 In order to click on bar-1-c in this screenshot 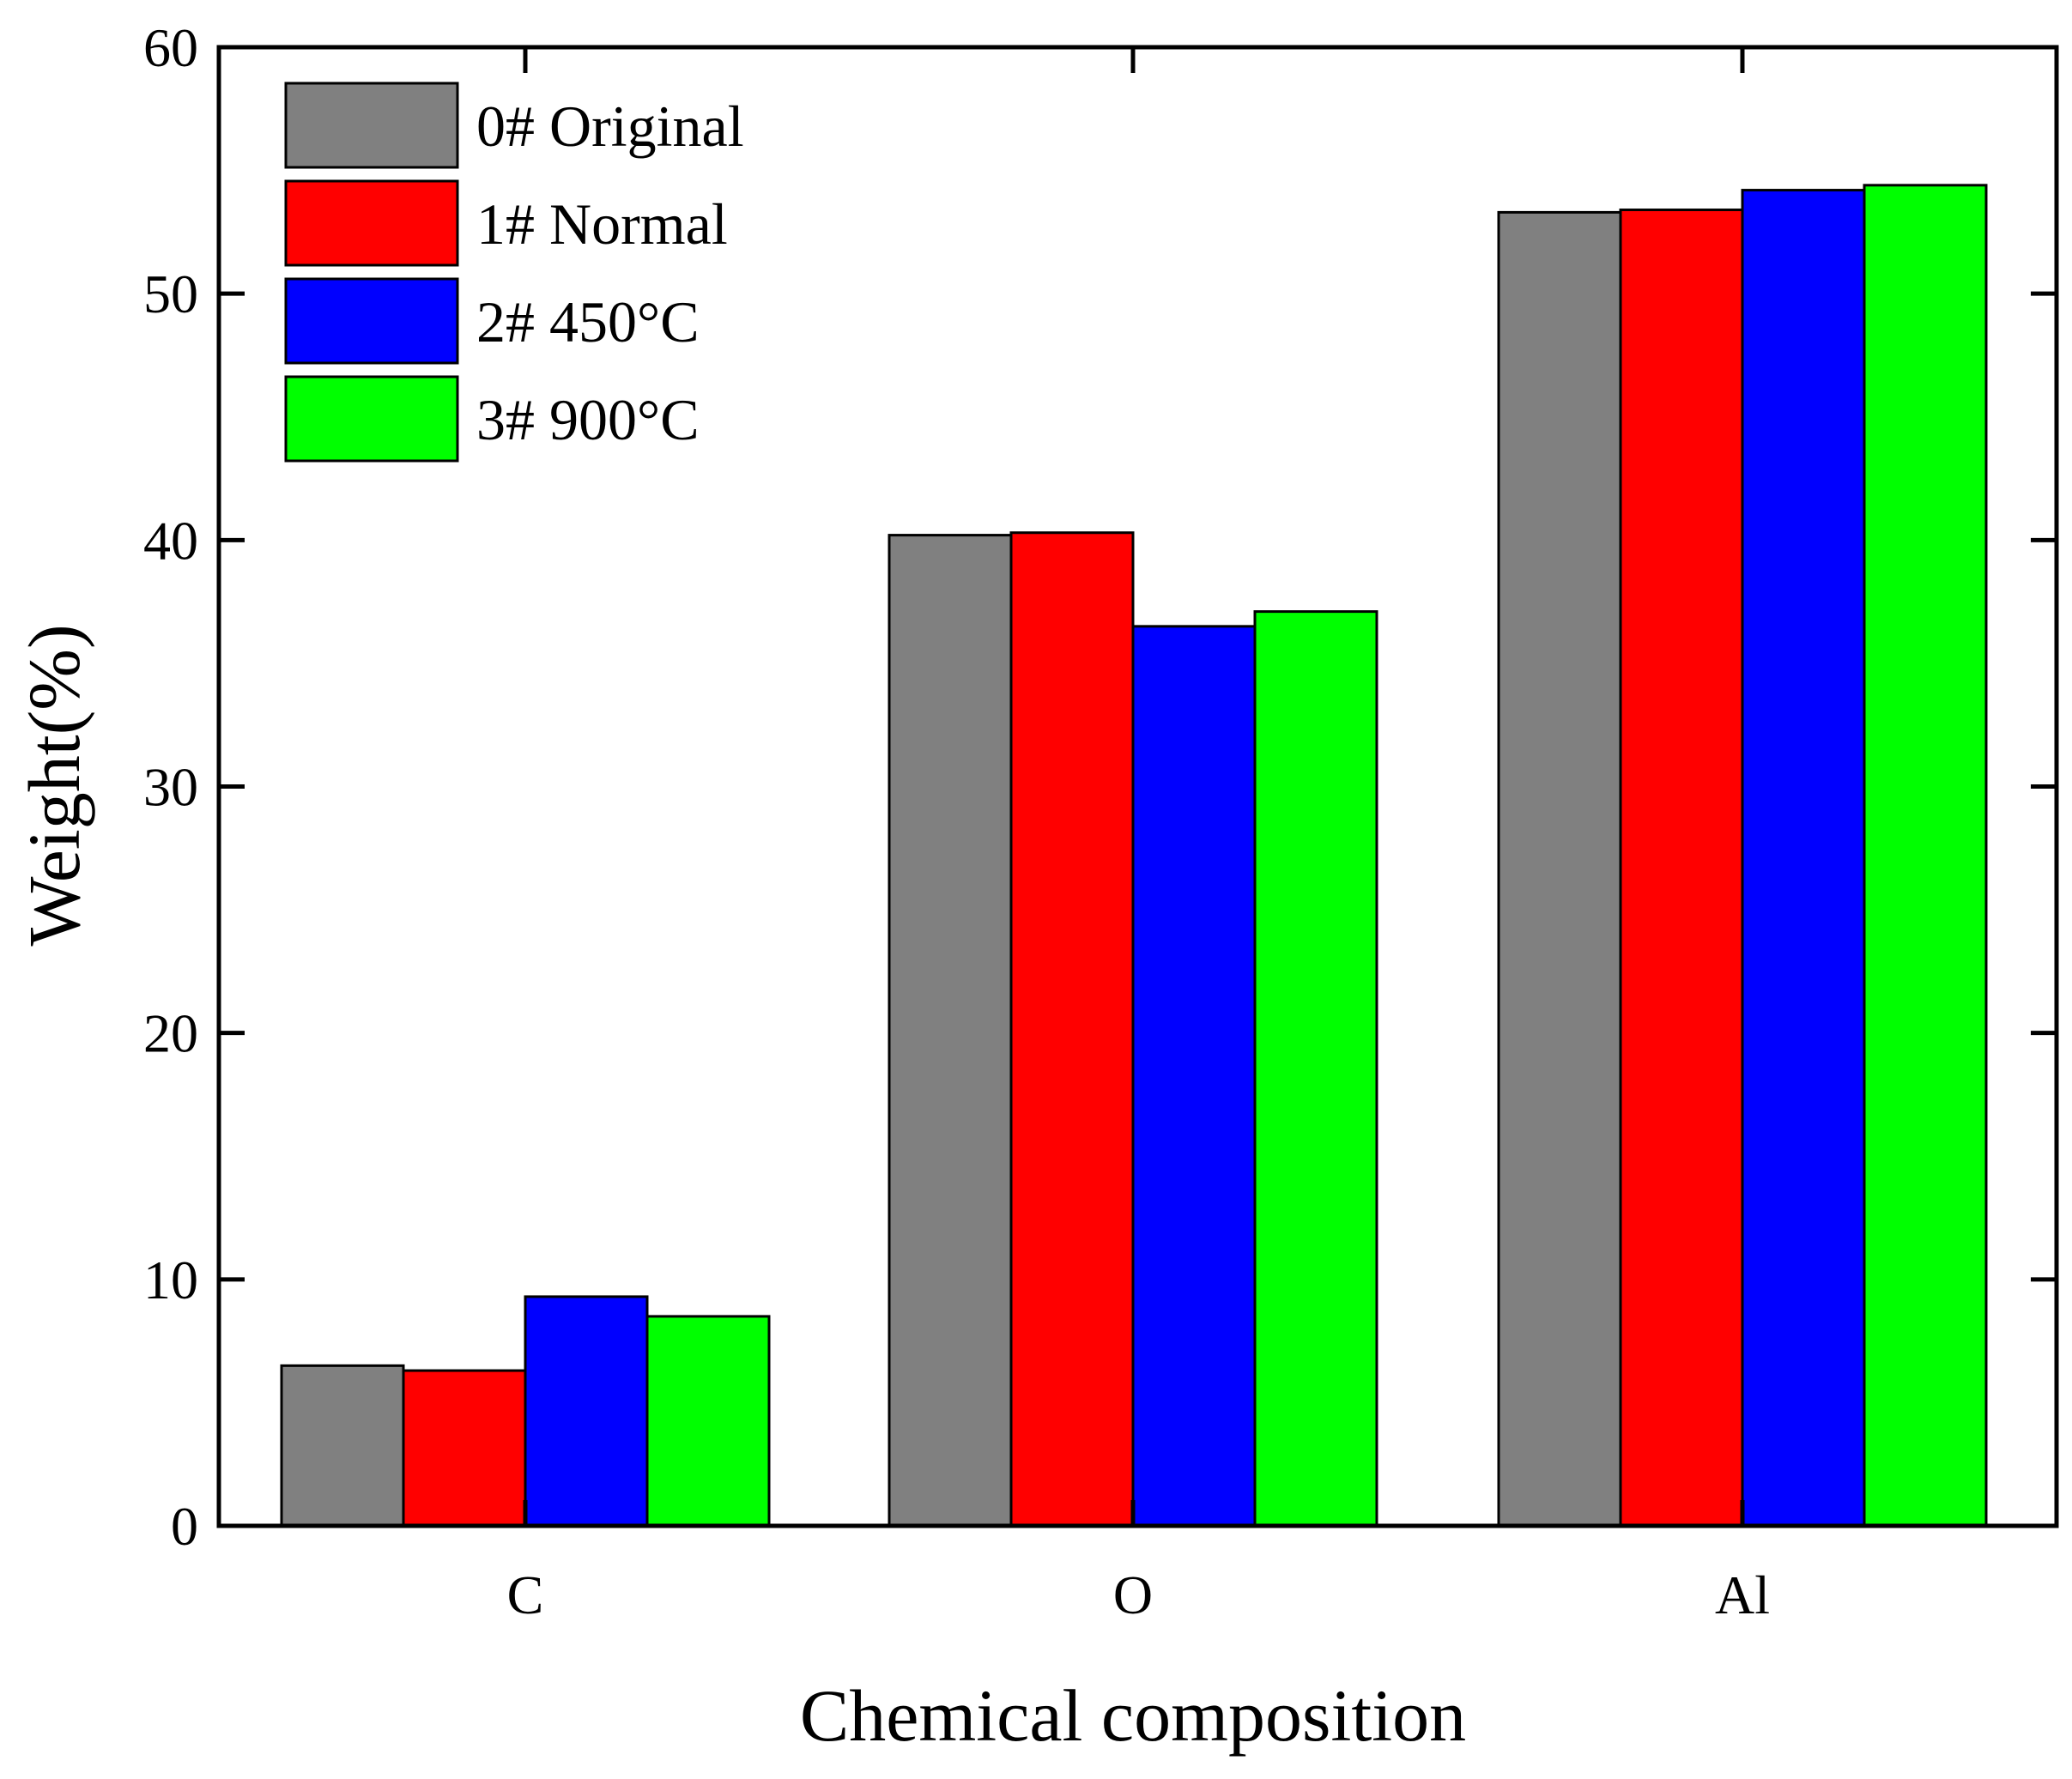, I will do `click(464, 1448)`.